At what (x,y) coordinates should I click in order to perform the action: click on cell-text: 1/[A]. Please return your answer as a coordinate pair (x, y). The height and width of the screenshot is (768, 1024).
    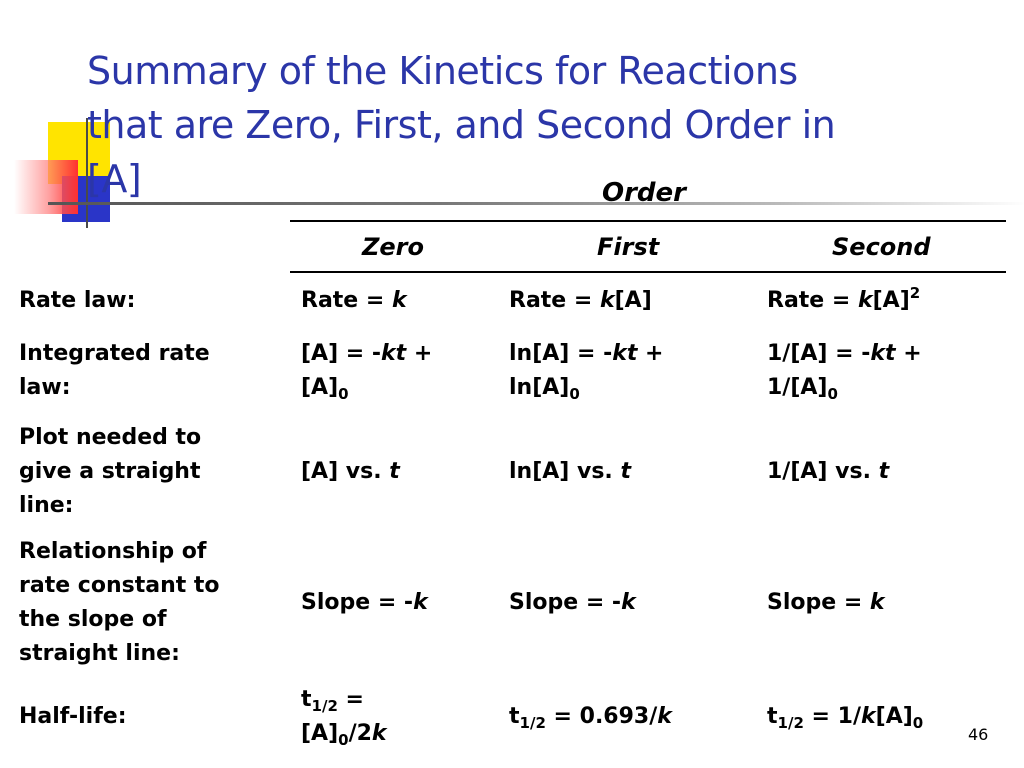
    Looking at the image, I should click on (797, 387).